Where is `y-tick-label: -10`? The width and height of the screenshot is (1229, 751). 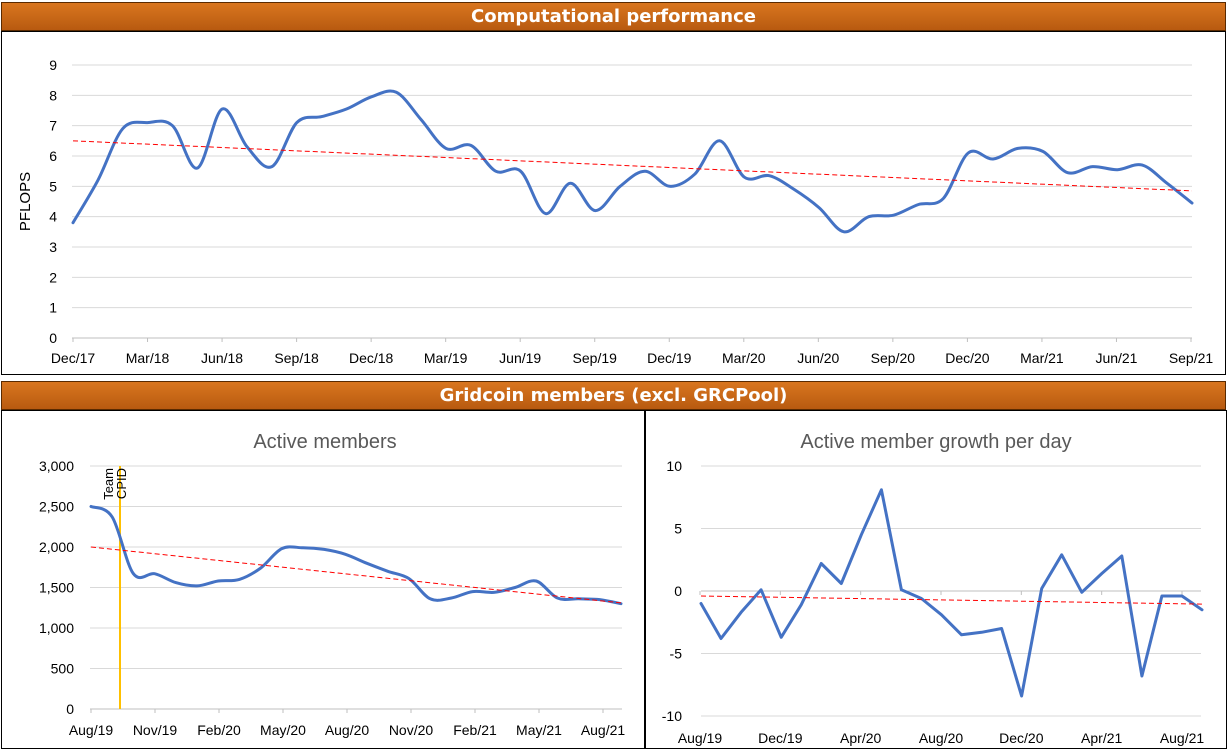
y-tick-label: -10 is located at coordinates (672, 716).